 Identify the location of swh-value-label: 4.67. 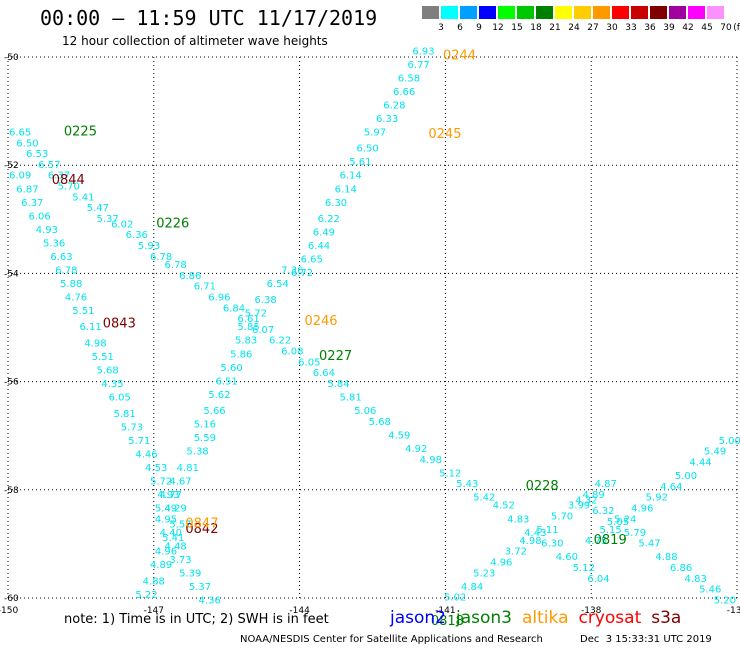
(180, 481).